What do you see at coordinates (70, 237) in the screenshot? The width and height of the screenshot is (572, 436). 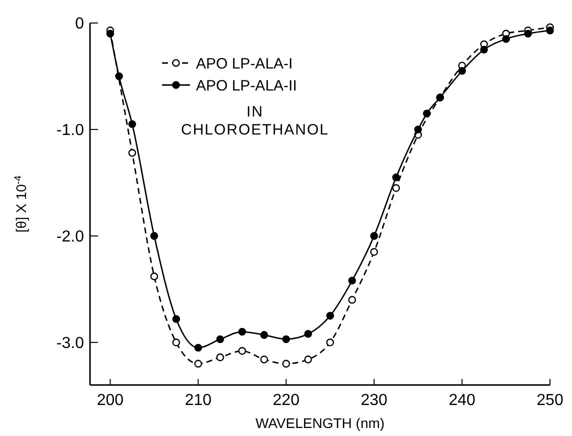 I see `y-tick-label: -2.0` at bounding box center [70, 237].